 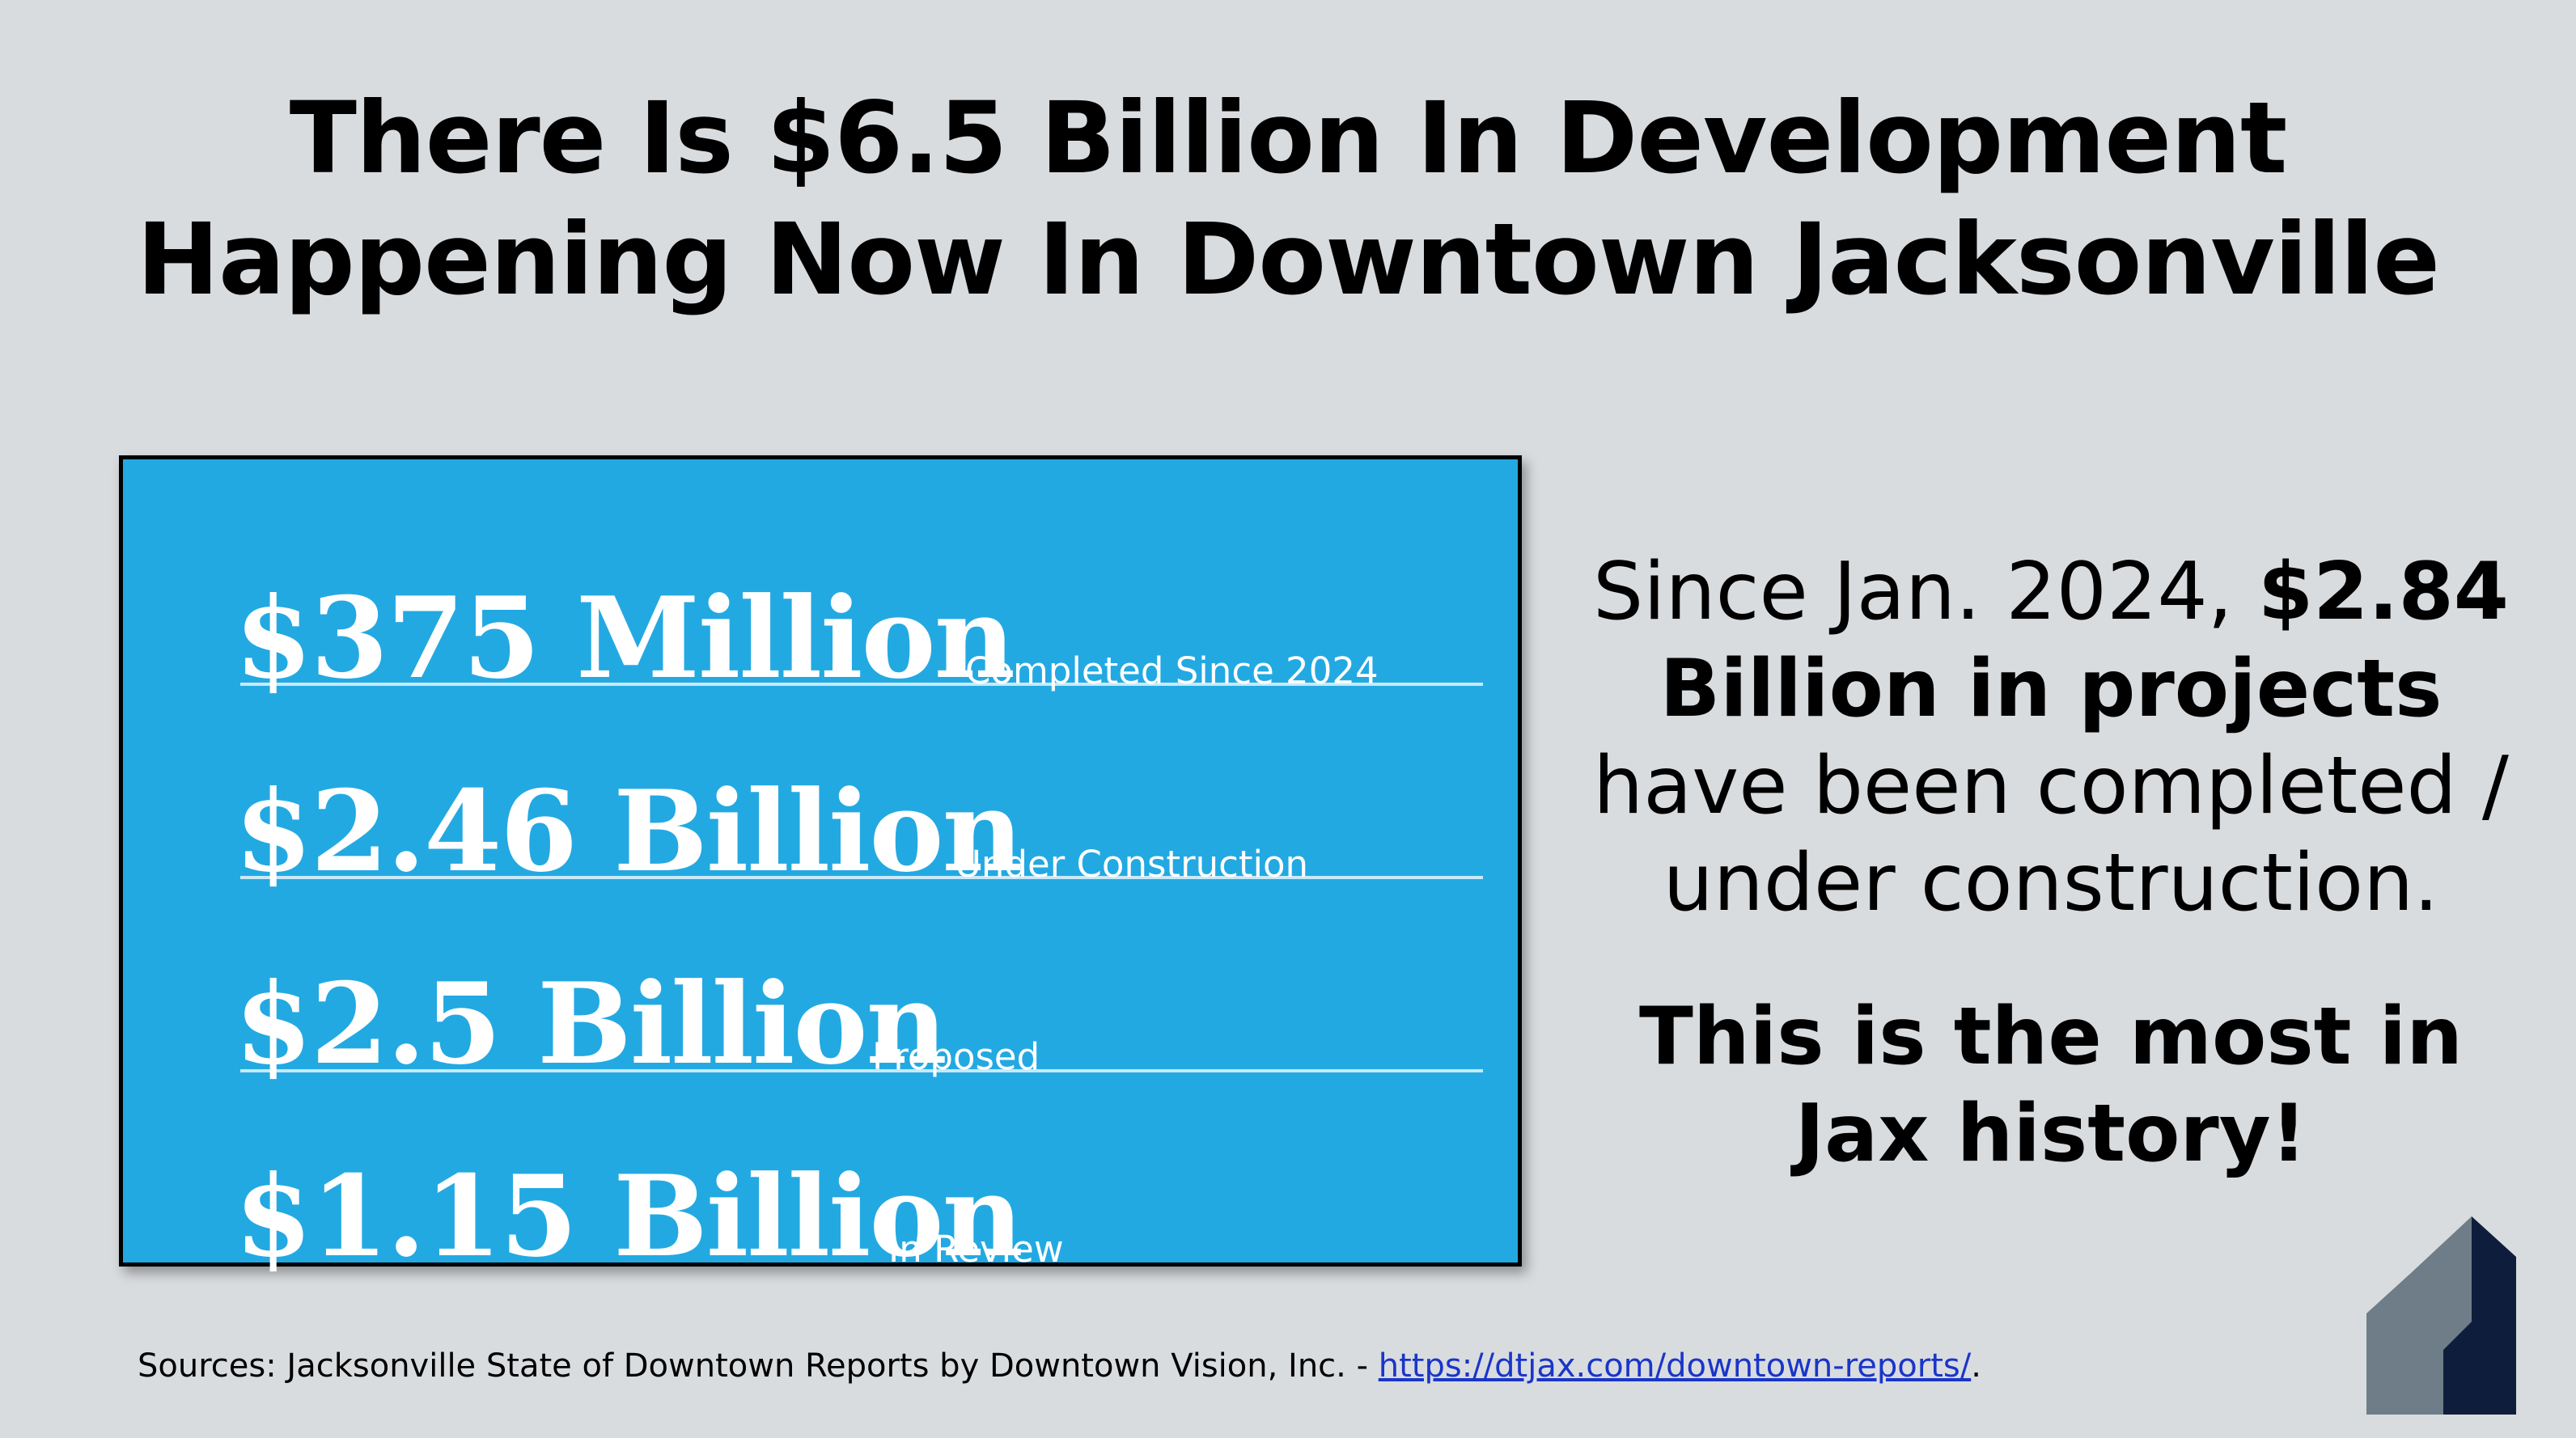 What do you see at coordinates (2051, 1085) in the screenshot?
I see `record-statement: This is the most in Jax history!` at bounding box center [2051, 1085].